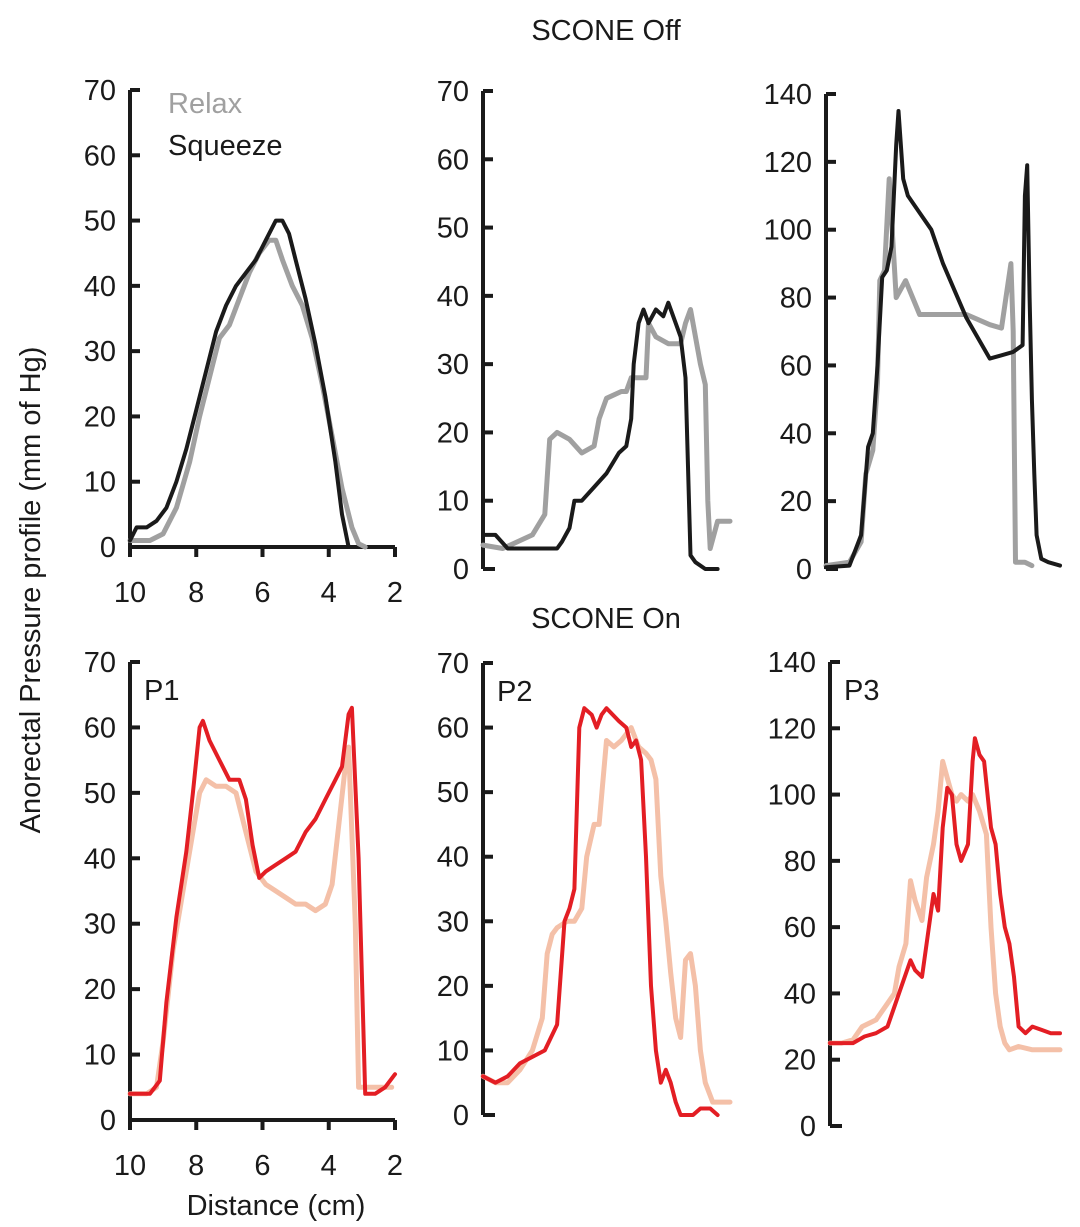 The image size is (1080, 1227). Describe the element at coordinates (606, 619) in the screenshot. I see `bottom-section-title: SCONE On` at that location.